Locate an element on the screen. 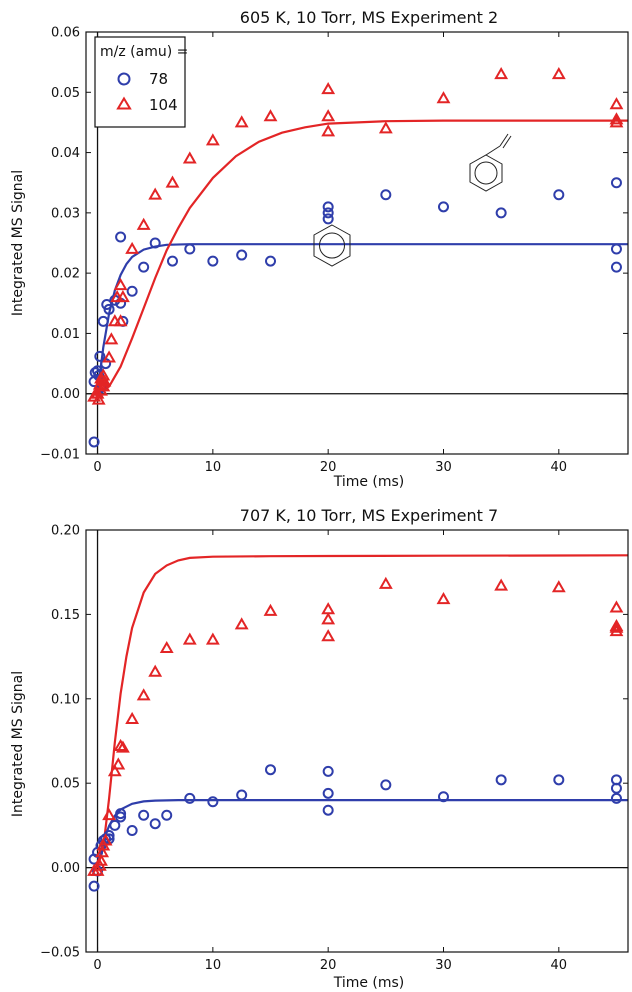 The image size is (632, 992). y-tick-label: 0.06 is located at coordinates (65, 33).